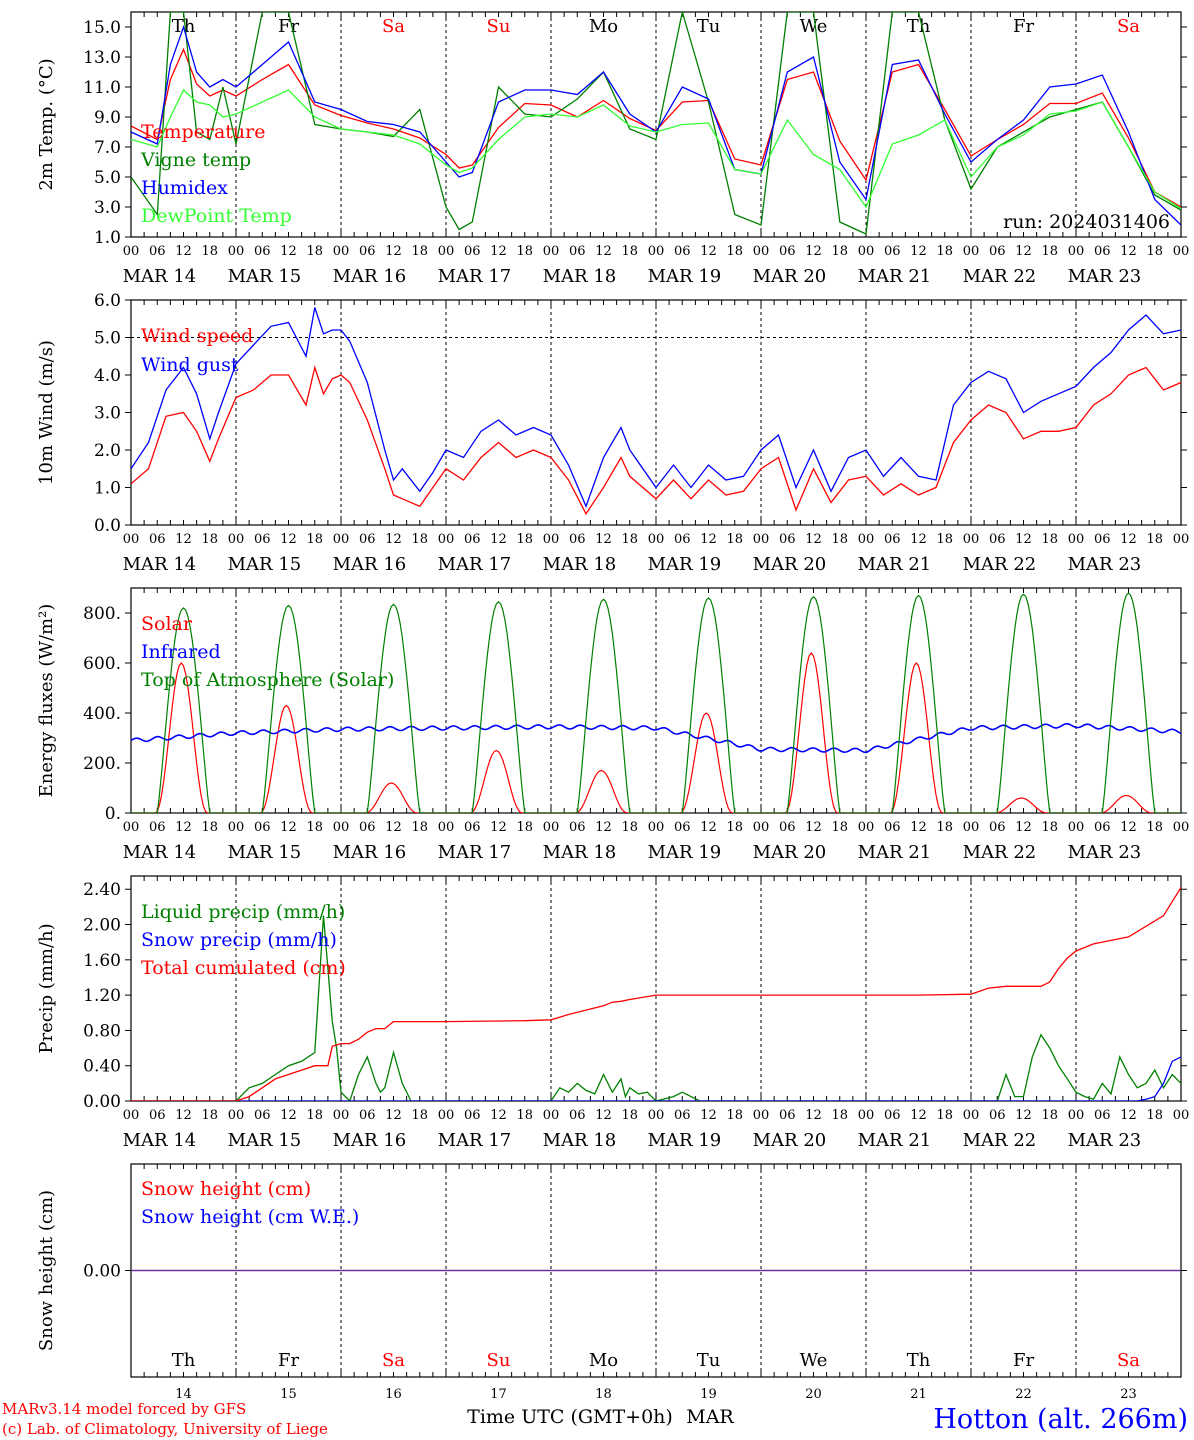 Image resolution: width=1194 pixels, height=1440 pixels. What do you see at coordinates (814, 26) in the screenshot?
I see `day-of-week-label: We` at bounding box center [814, 26].